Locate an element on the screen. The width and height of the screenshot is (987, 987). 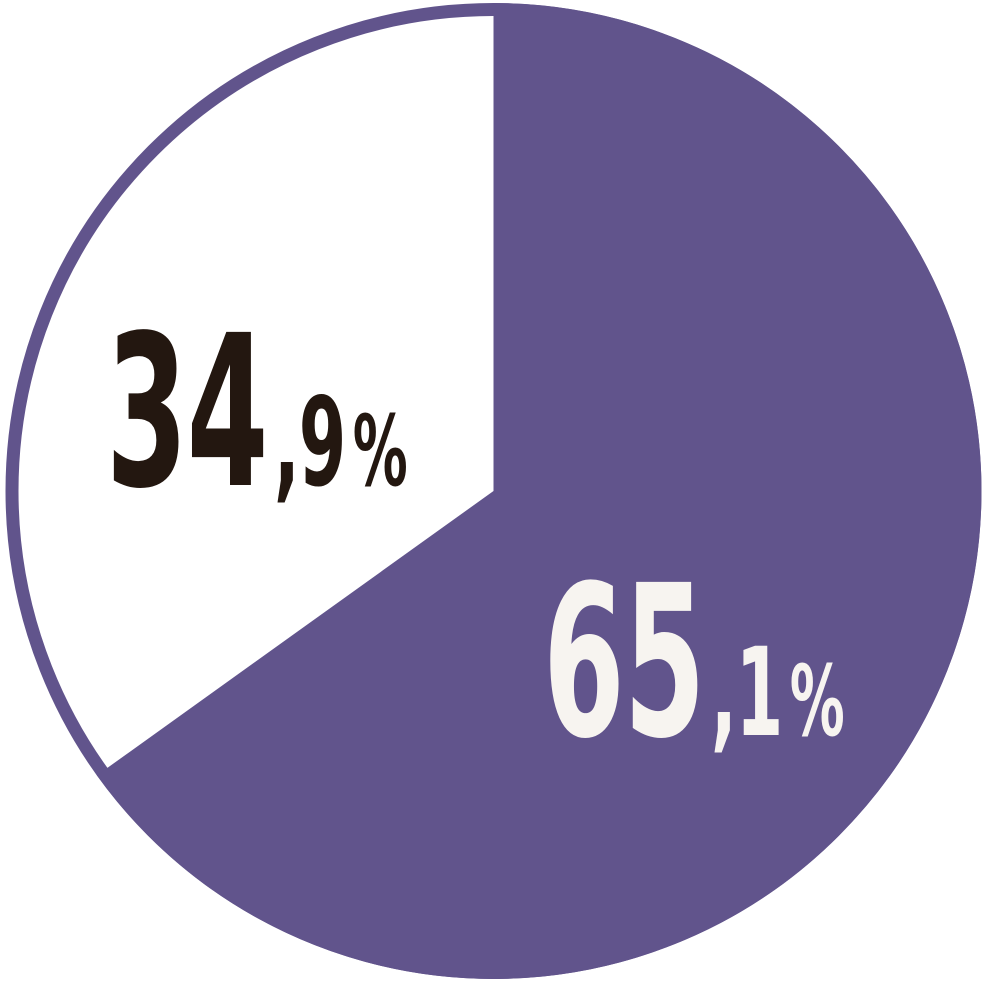
slice-label-34-9-int: 34 is located at coordinates (186, 413).